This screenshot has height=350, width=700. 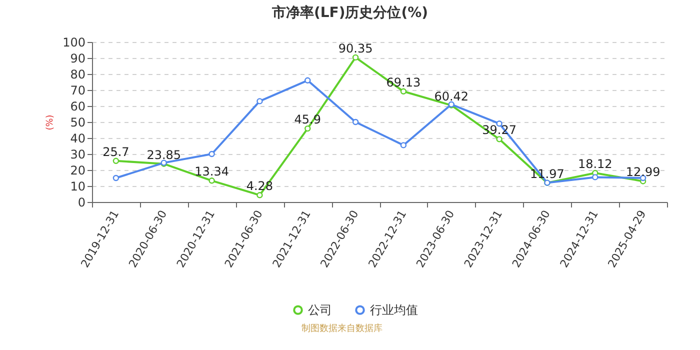 What do you see at coordinates (320, 310) in the screenshot?
I see `legend-label: 公司` at bounding box center [320, 310].